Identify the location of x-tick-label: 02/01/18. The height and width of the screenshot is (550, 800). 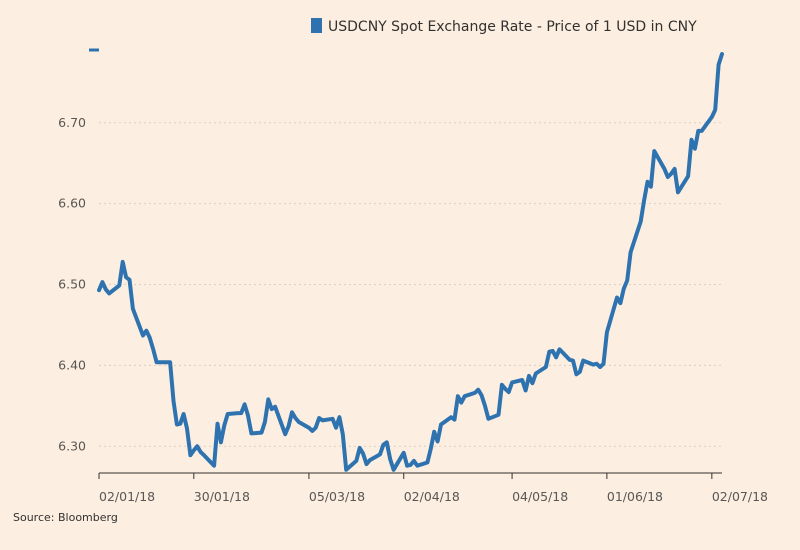
(127, 496).